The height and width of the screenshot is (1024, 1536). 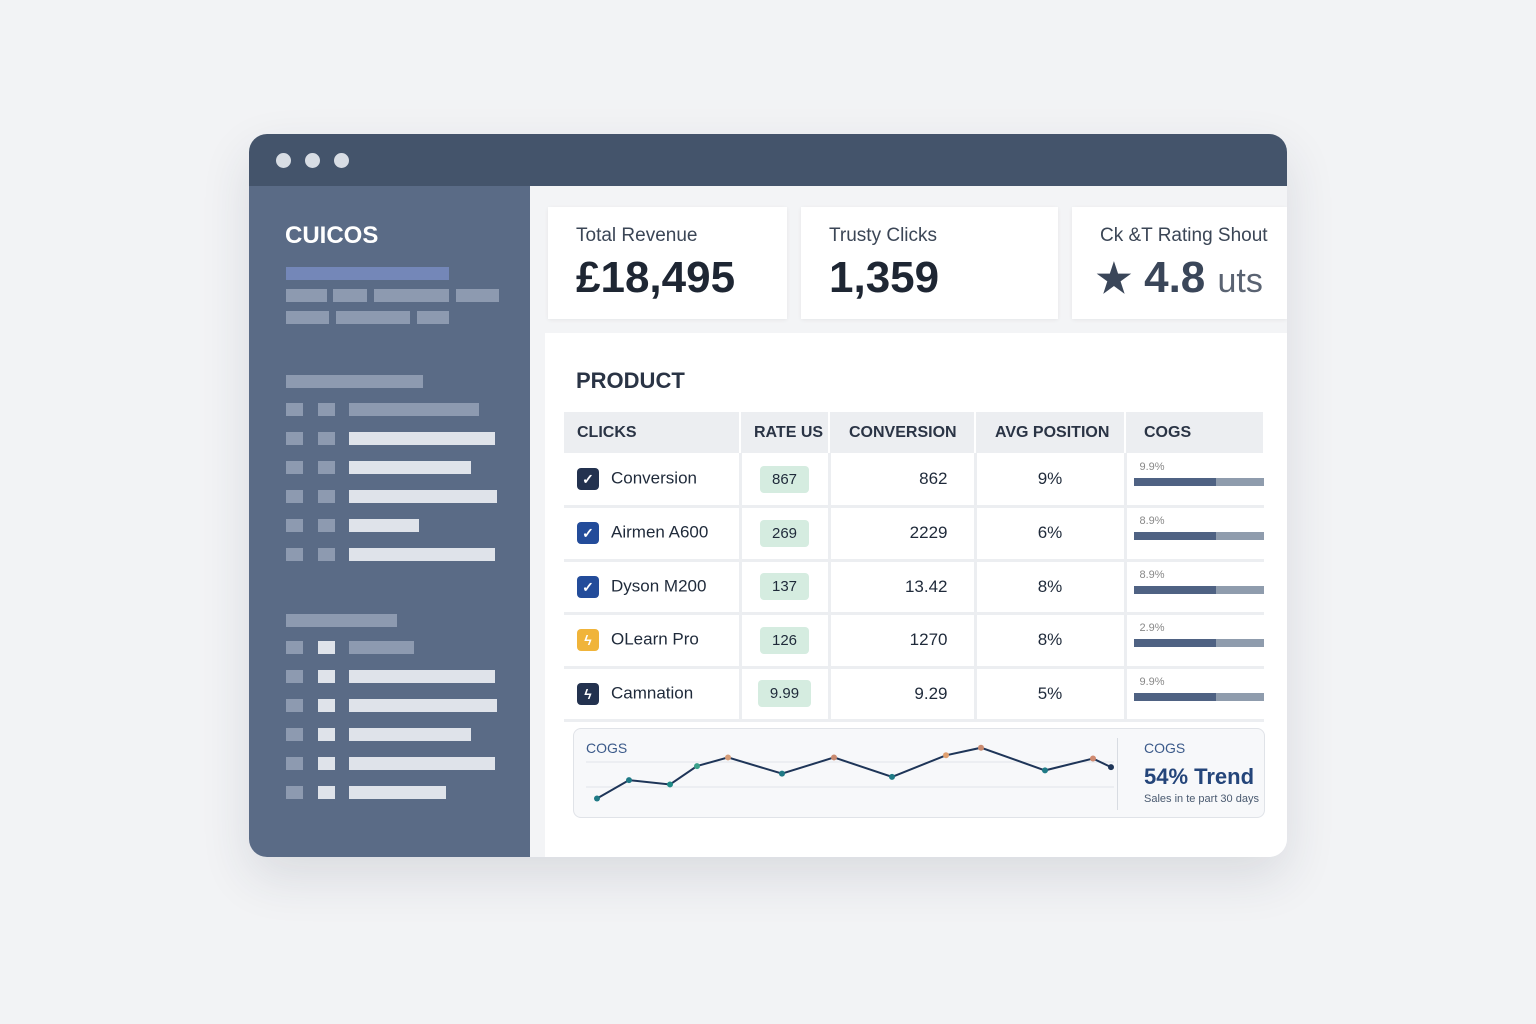 I want to click on column-header: CONVERSION, so click(x=902, y=432).